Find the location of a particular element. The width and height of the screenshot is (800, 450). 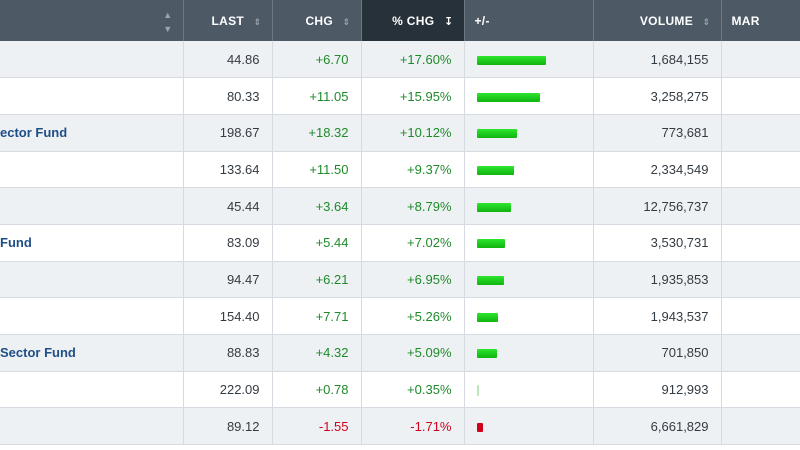

column-header-volume: VOLUME ⇕ is located at coordinates (657, 20).